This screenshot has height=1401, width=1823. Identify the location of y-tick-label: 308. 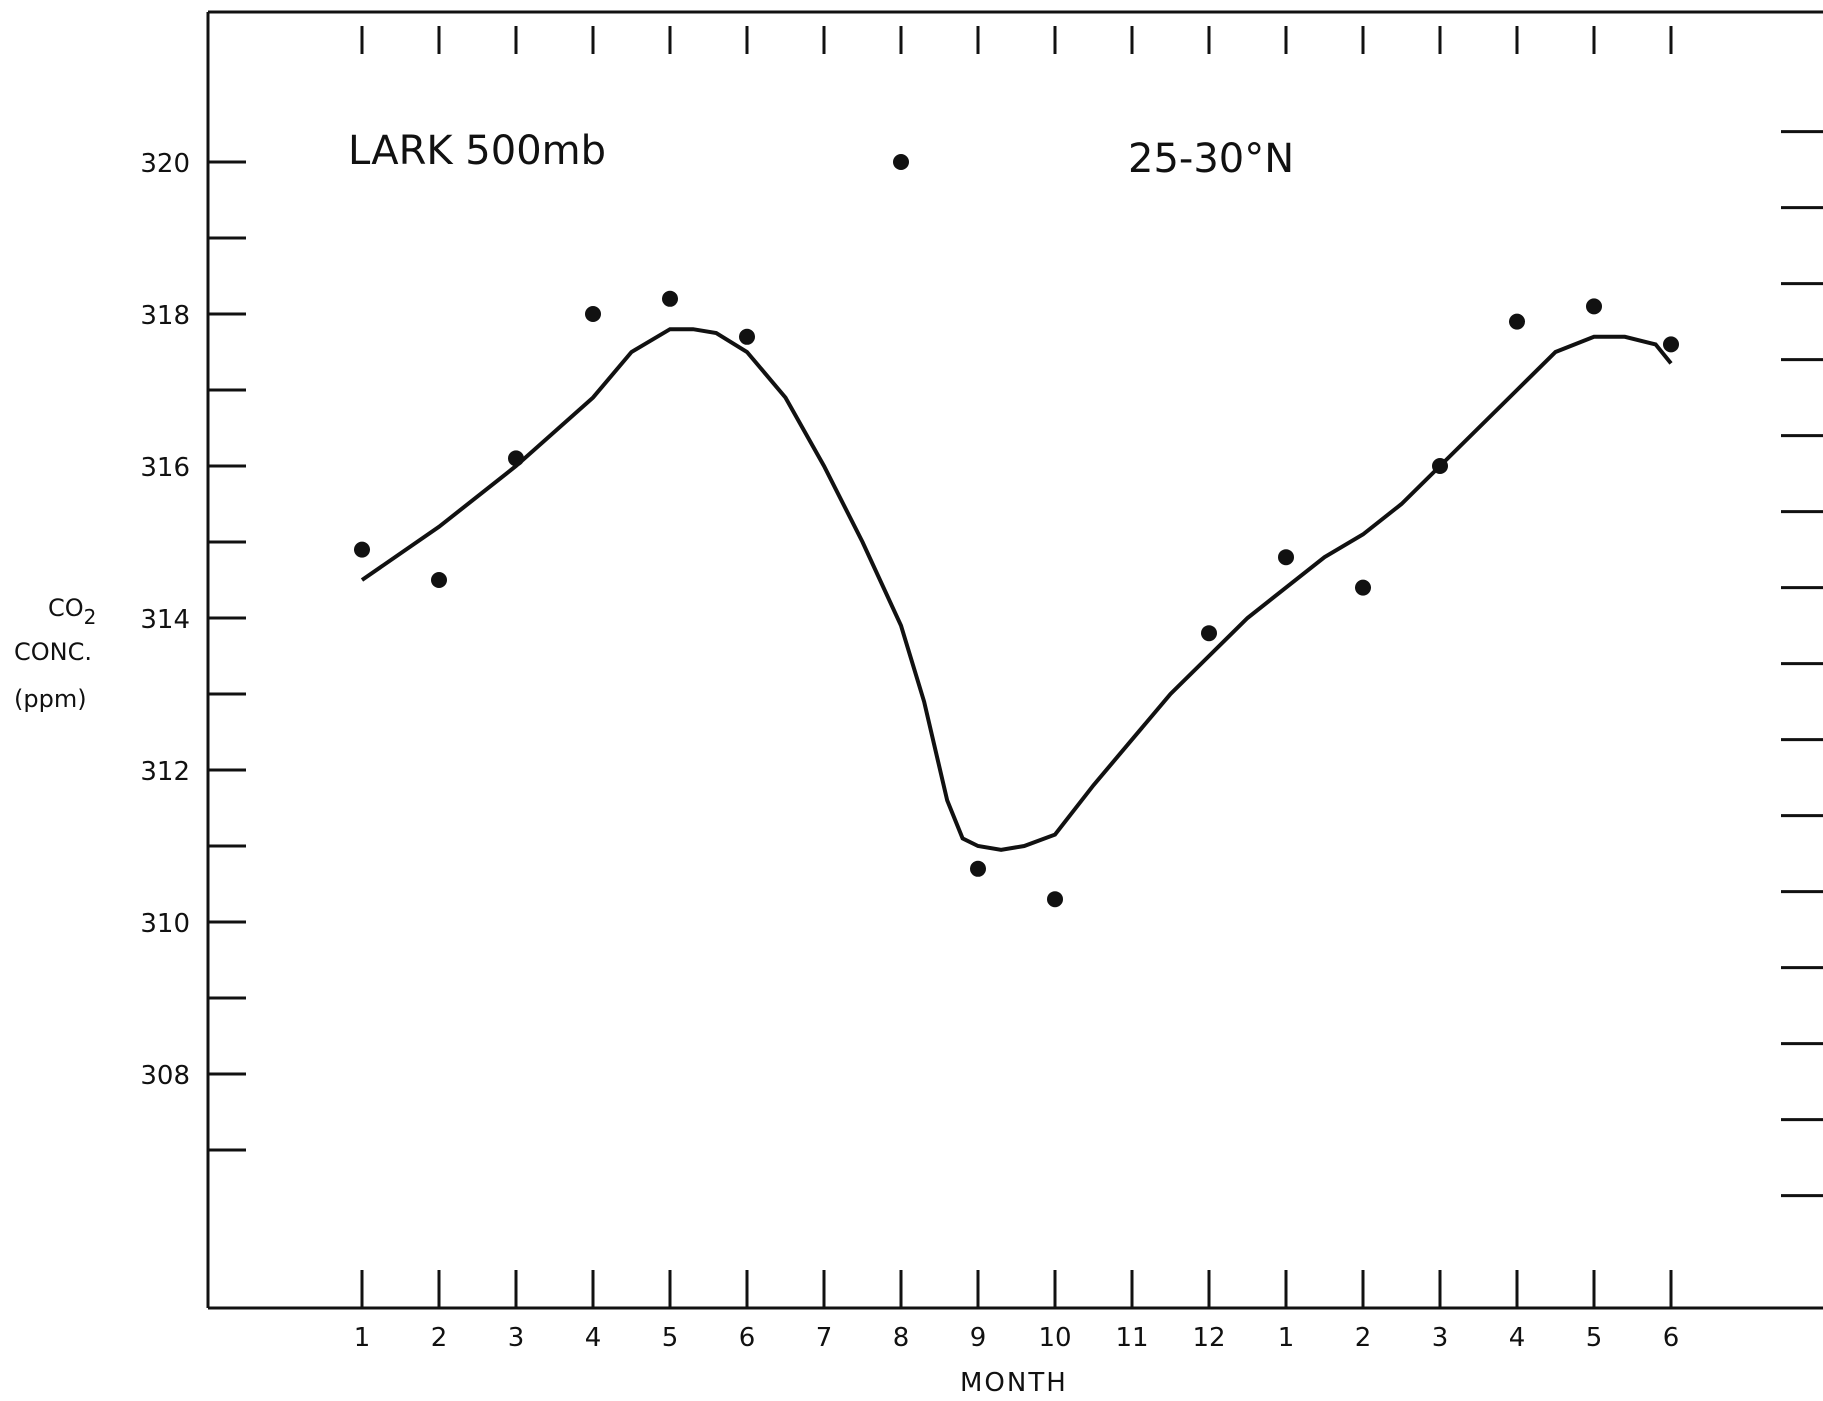
(165, 1076).